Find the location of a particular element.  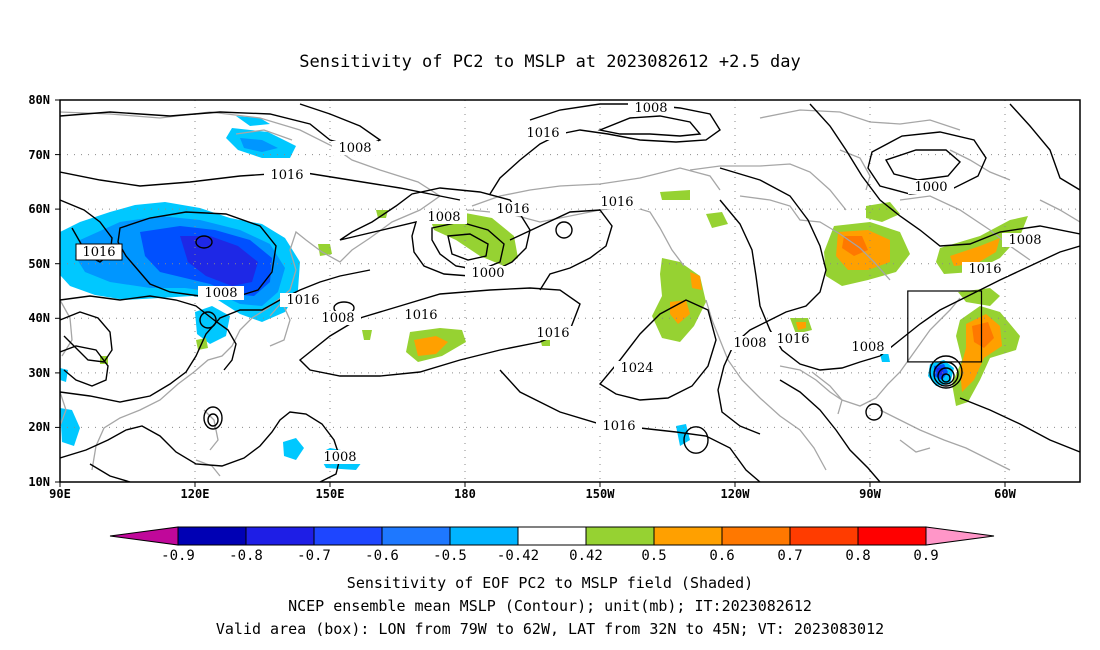

lon-label: 120W is located at coordinates (736, 494).